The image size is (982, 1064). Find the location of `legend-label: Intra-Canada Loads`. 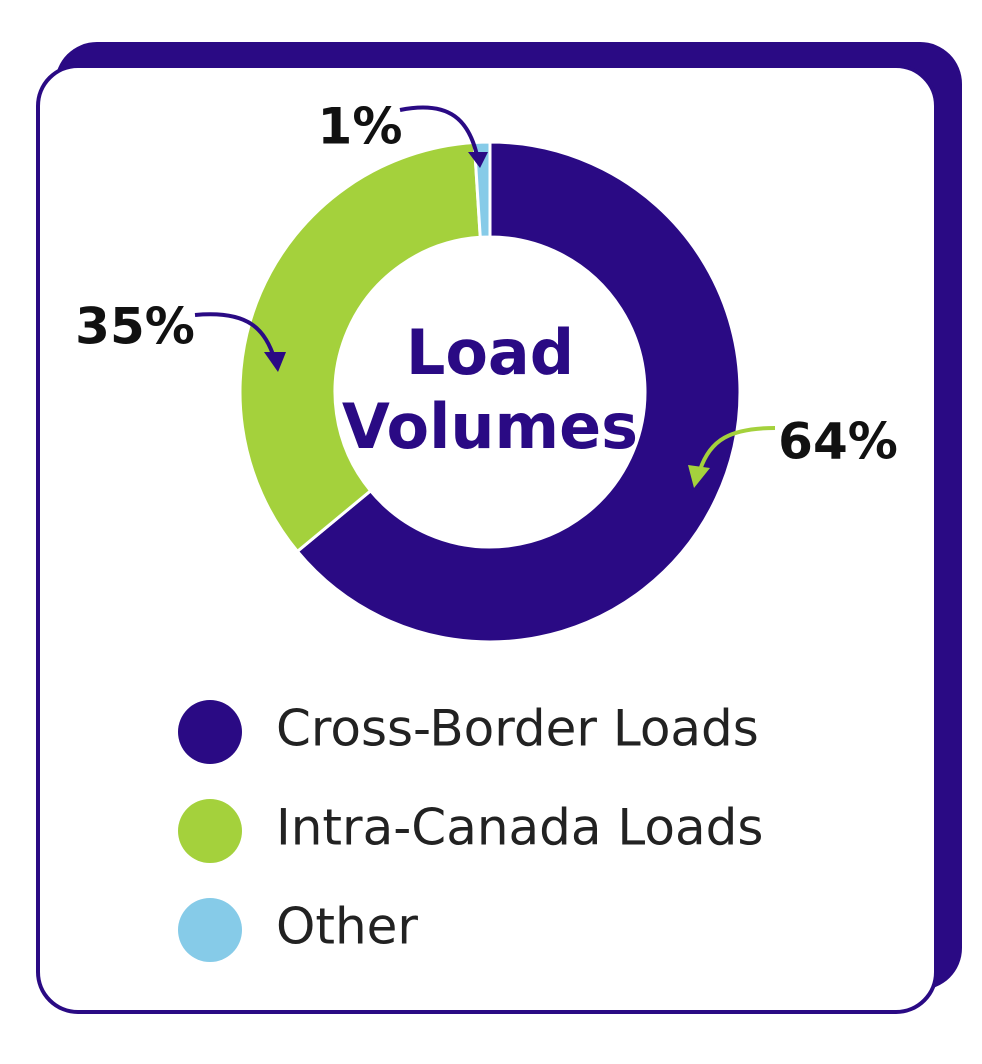

legend-label: Intra-Canada Loads is located at coordinates (519, 828).